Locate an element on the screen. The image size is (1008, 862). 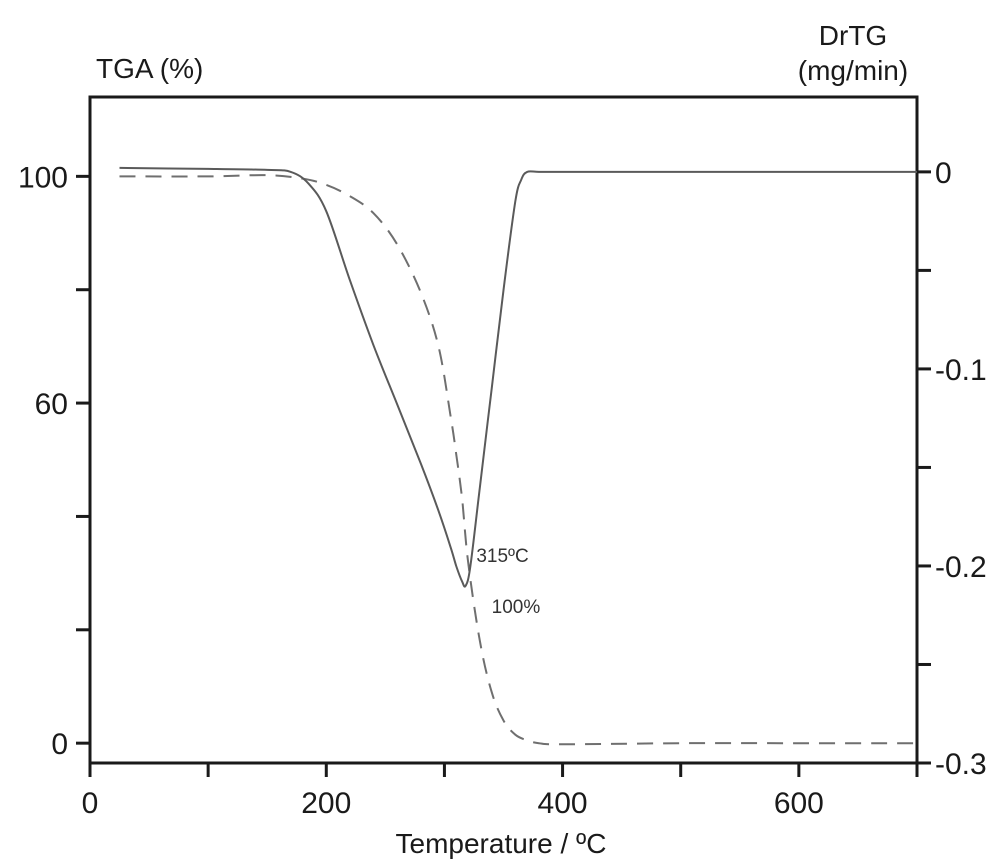
y-right-axis-title-line1: DrTG is located at coordinates (853, 35).